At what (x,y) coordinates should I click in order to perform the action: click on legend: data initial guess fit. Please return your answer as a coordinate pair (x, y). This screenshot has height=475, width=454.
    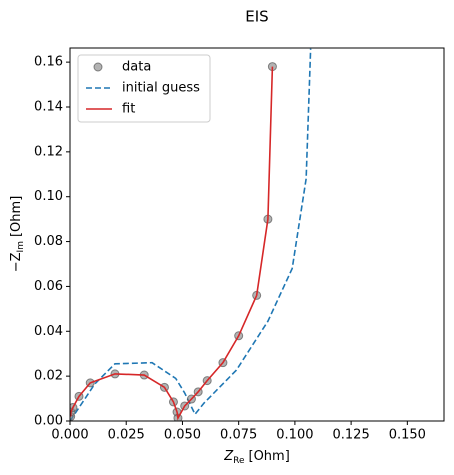
    Looking at the image, I should click on (144, 88).